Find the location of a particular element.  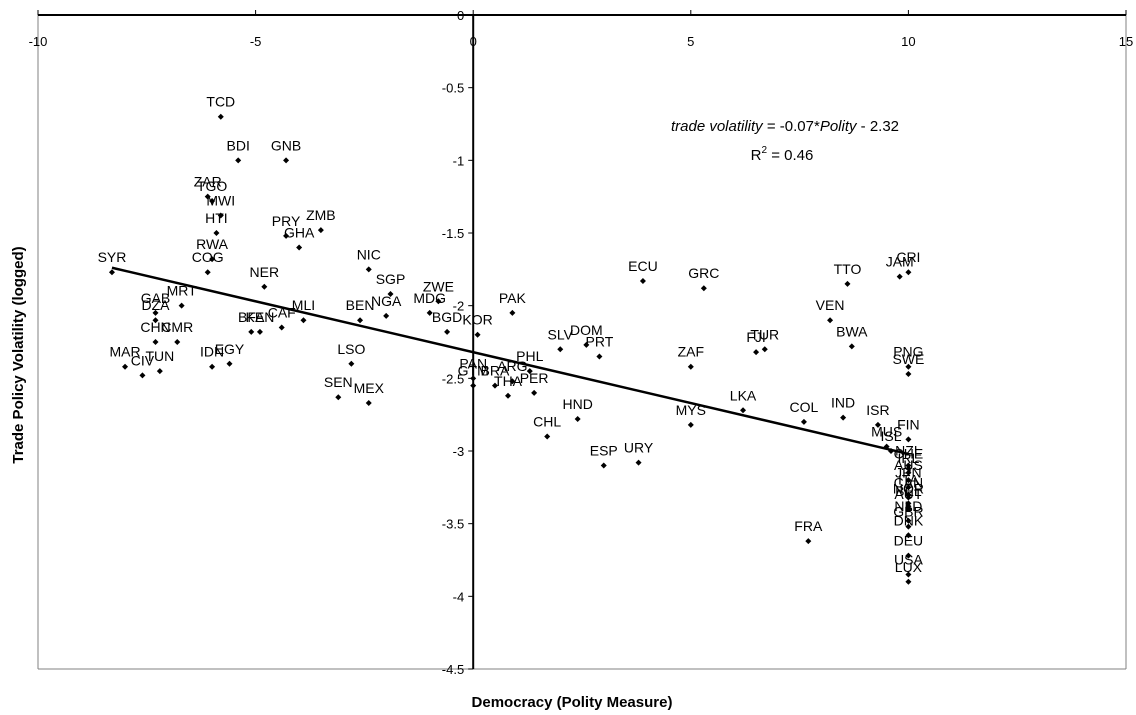

point-label-che: CHE is located at coordinates (909, 453).